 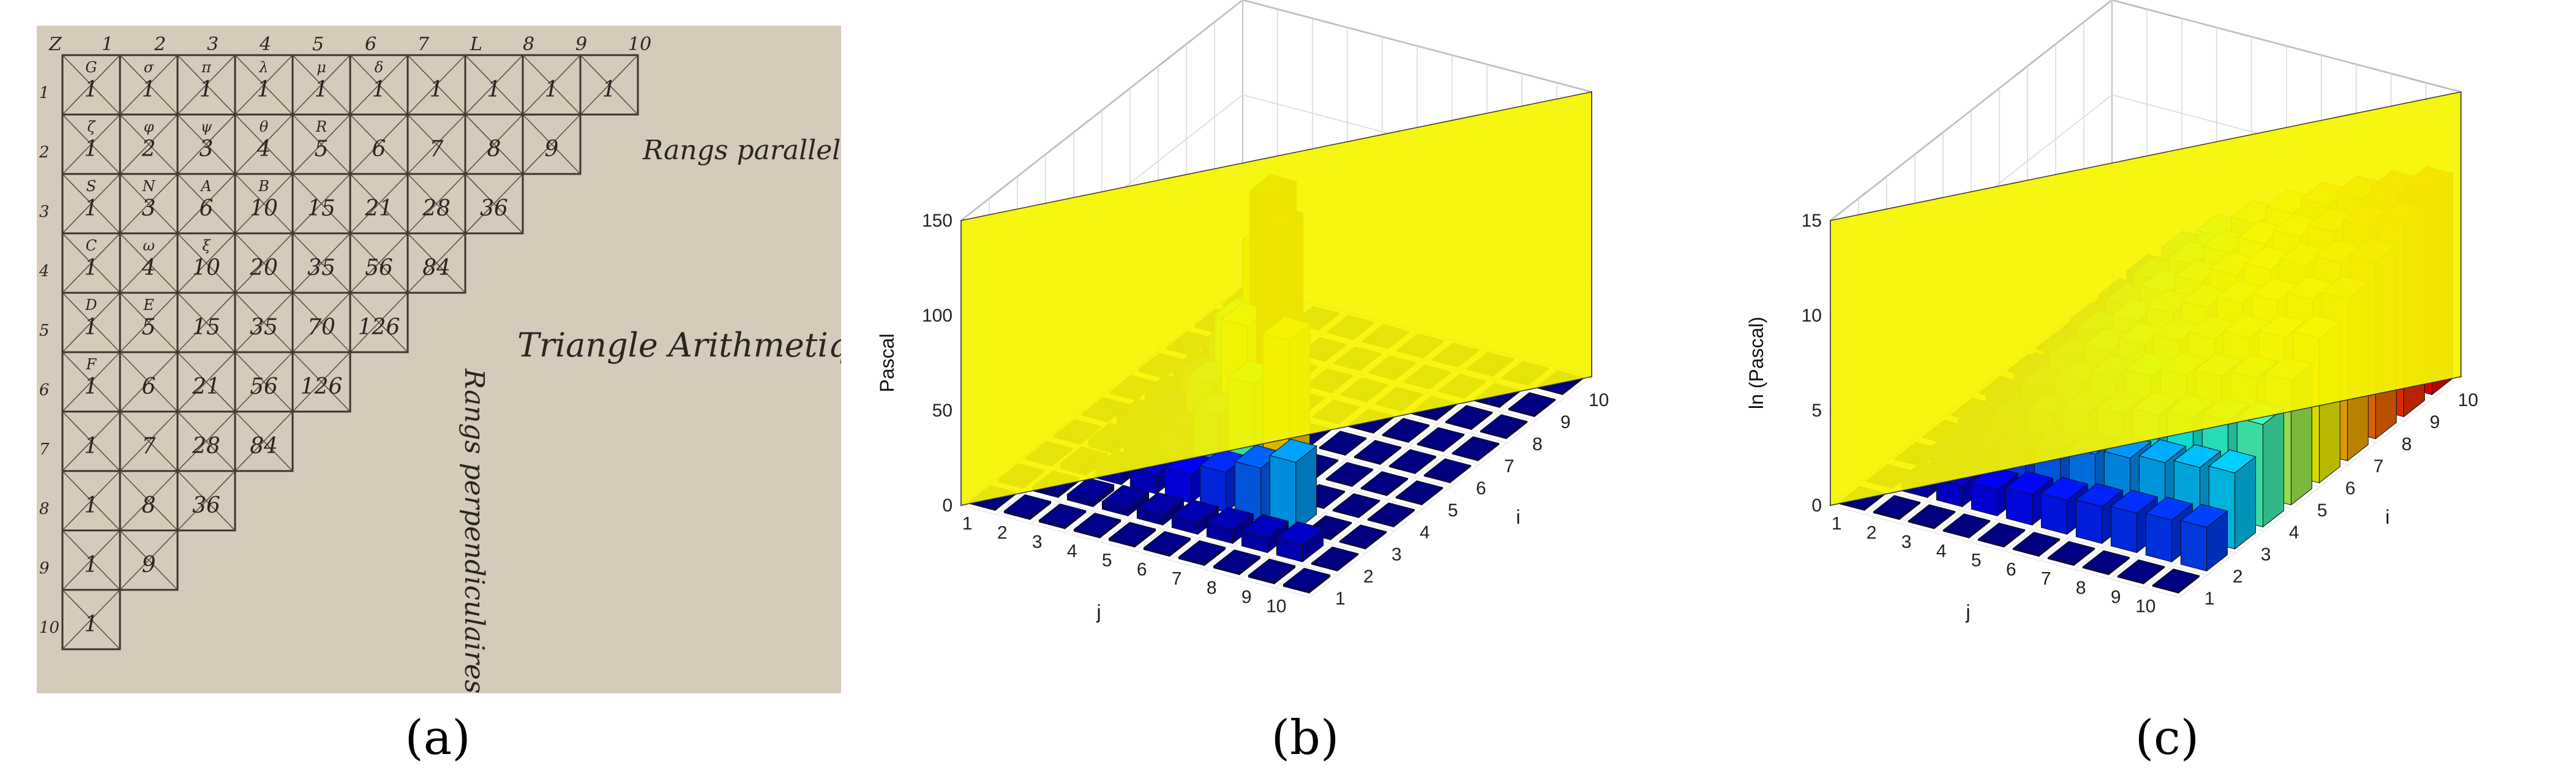 I want to click on row-header: 7, so click(x=45, y=450).